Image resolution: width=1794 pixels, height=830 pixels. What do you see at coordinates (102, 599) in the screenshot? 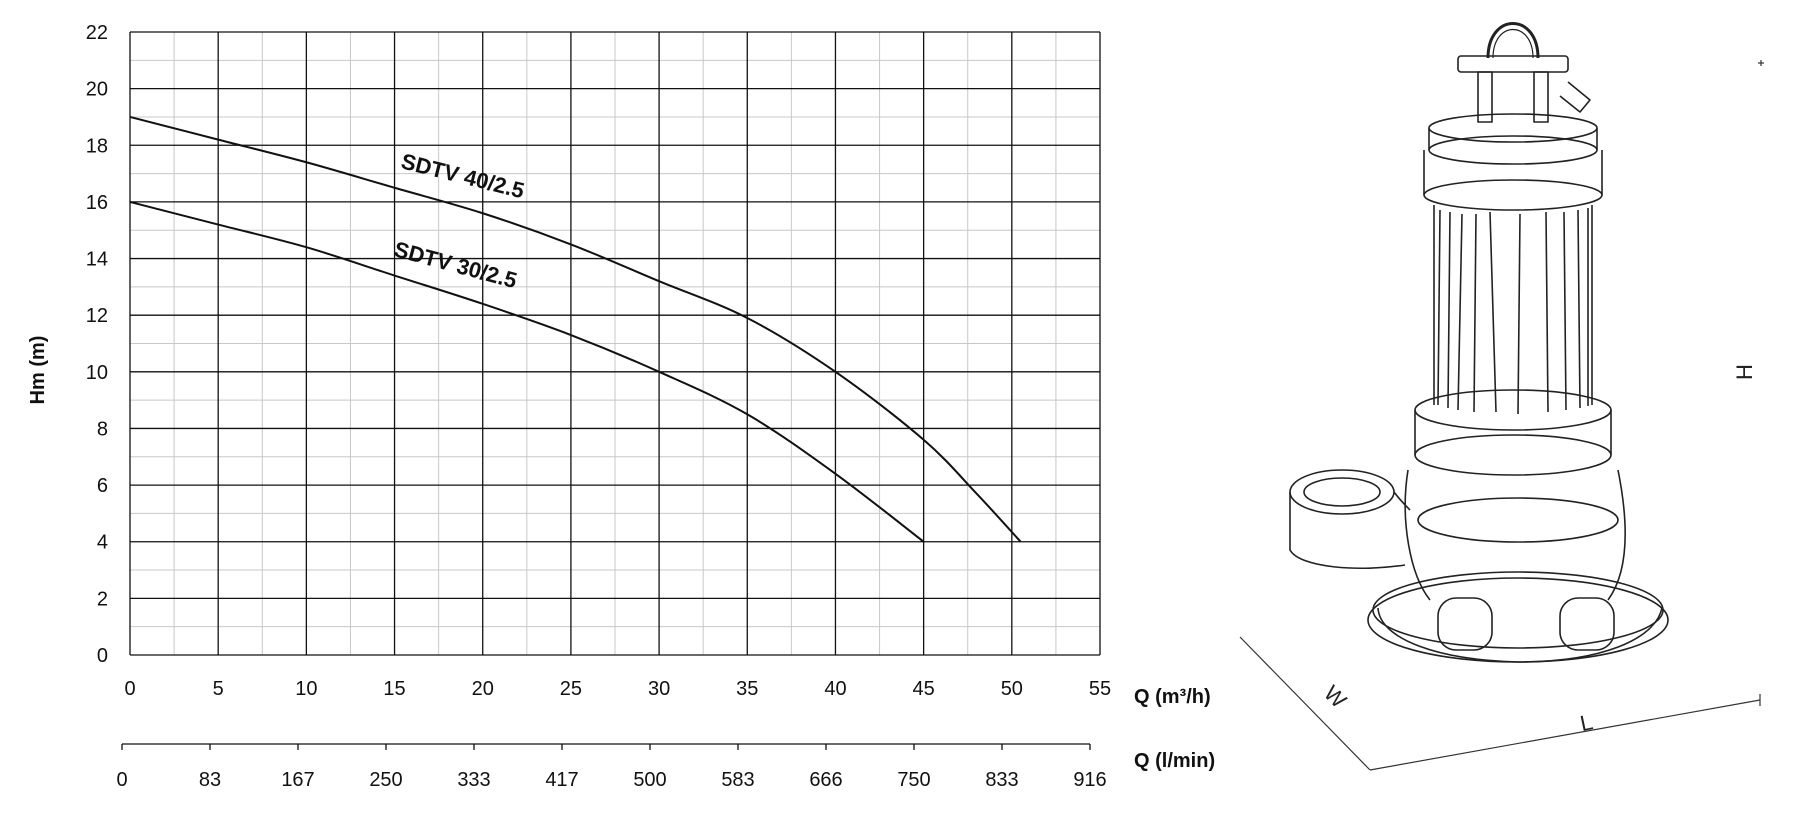
I see `y-tick-label: 2` at bounding box center [102, 599].